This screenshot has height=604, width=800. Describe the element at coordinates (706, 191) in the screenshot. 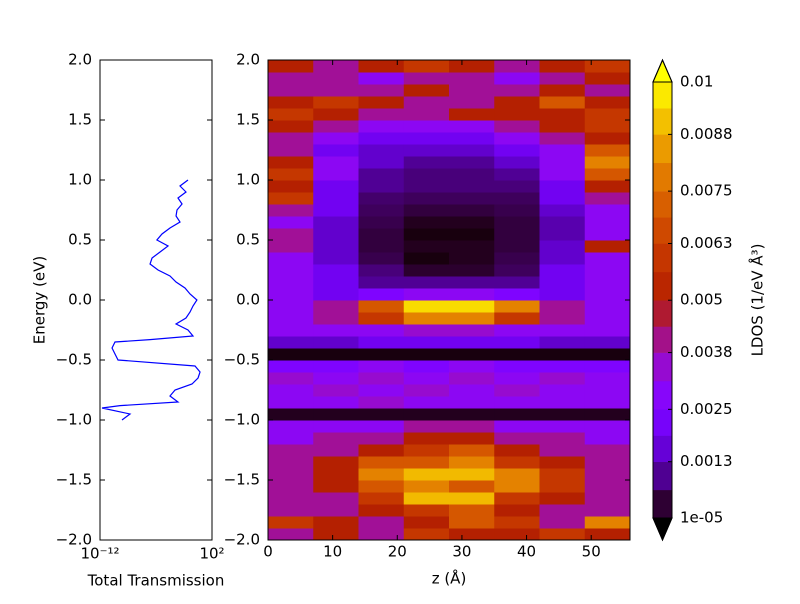

I see `colorbar-tick-label: 0.0075` at that location.